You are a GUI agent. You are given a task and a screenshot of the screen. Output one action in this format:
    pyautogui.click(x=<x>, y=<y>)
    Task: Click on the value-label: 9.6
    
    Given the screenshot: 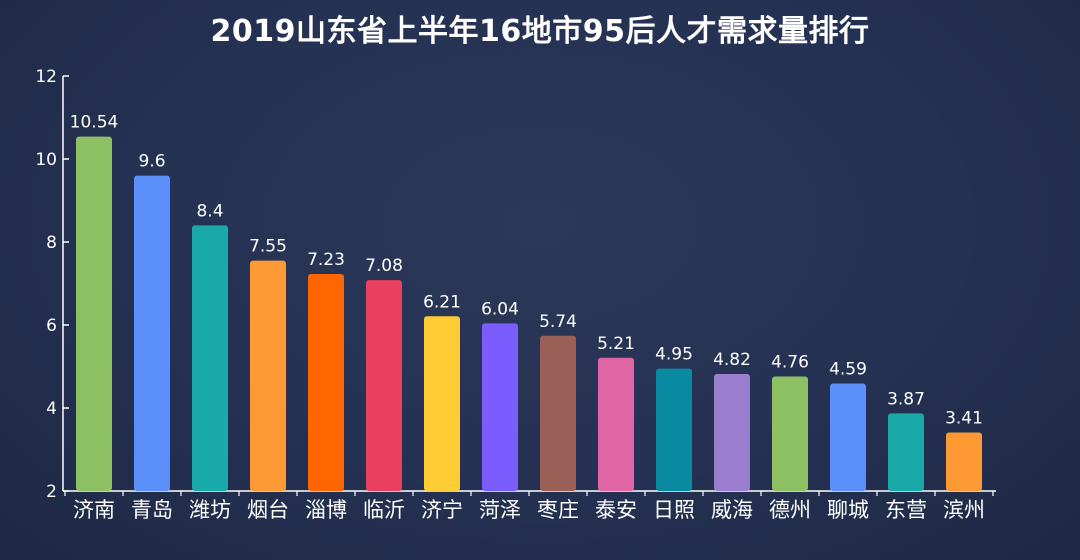 What is the action you would take?
    pyautogui.click(x=151, y=162)
    